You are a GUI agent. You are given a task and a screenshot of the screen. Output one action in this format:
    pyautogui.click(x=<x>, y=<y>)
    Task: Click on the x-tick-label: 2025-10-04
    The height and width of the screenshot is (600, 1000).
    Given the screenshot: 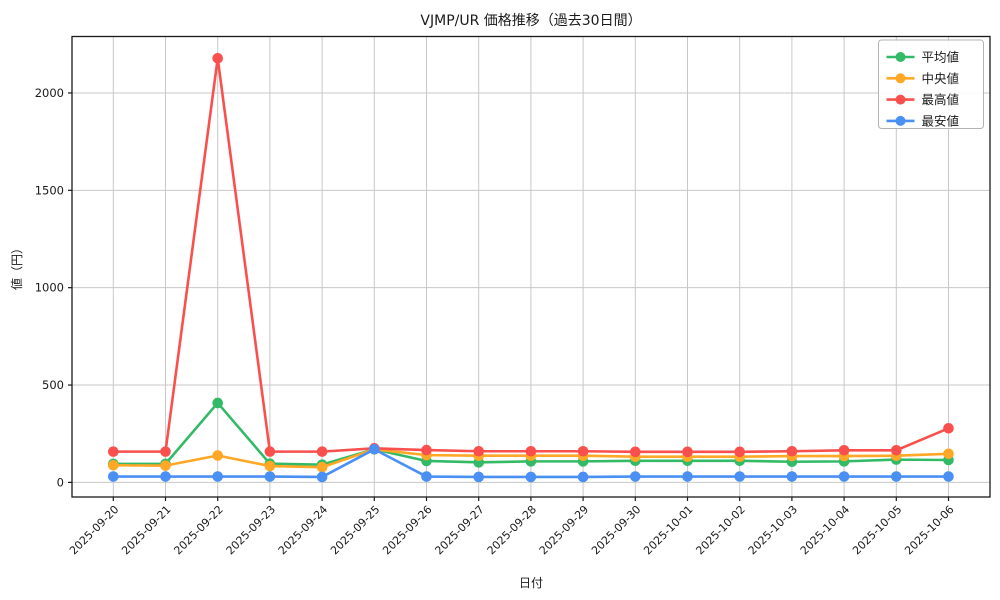 What is the action you would take?
    pyautogui.click(x=825, y=530)
    